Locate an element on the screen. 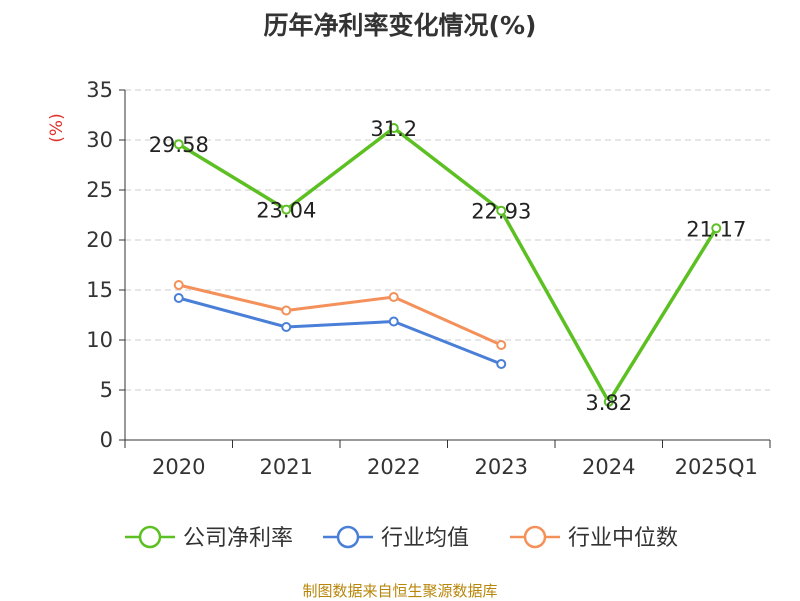 This screenshot has width=800, height=601. y-tick-label: 5 is located at coordinates (106, 390).